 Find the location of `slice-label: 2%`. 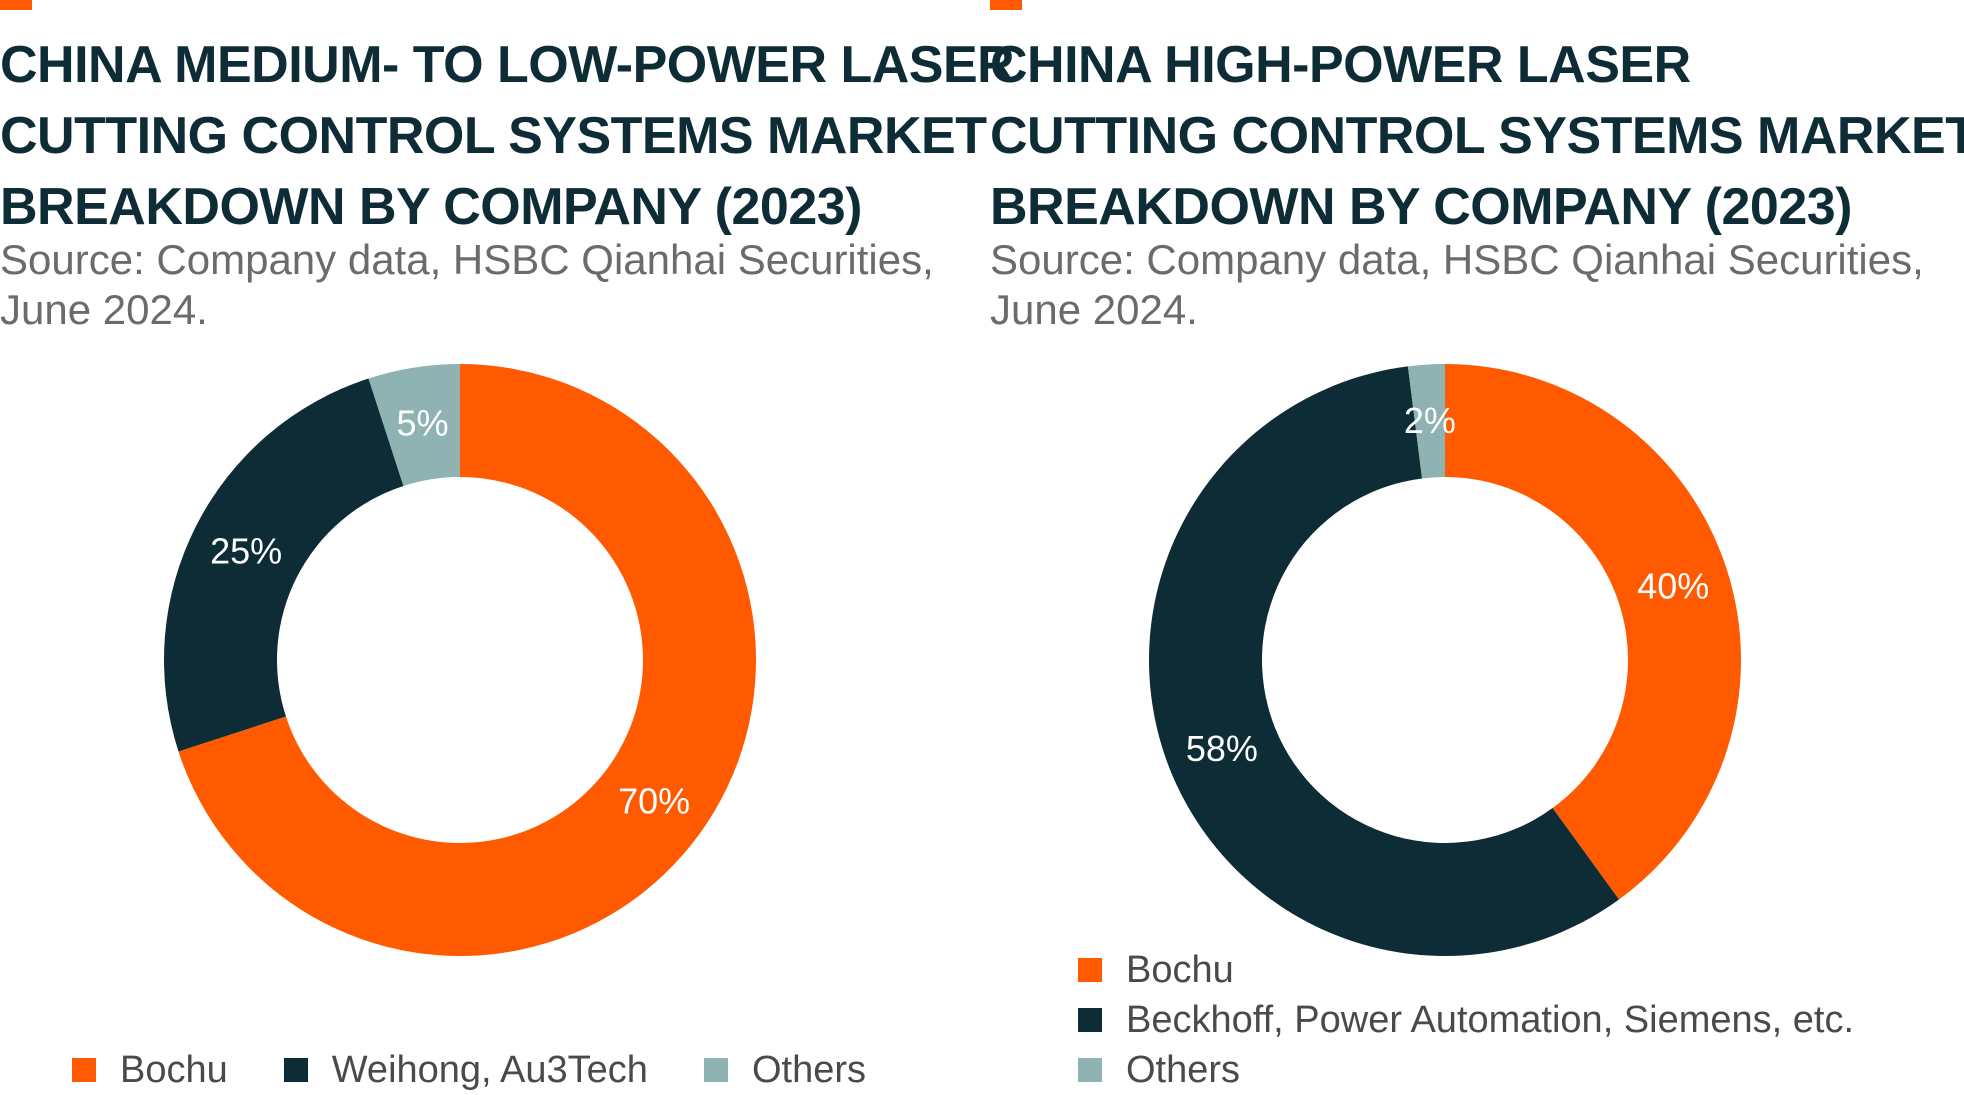

slice-label: 2% is located at coordinates (1430, 420).